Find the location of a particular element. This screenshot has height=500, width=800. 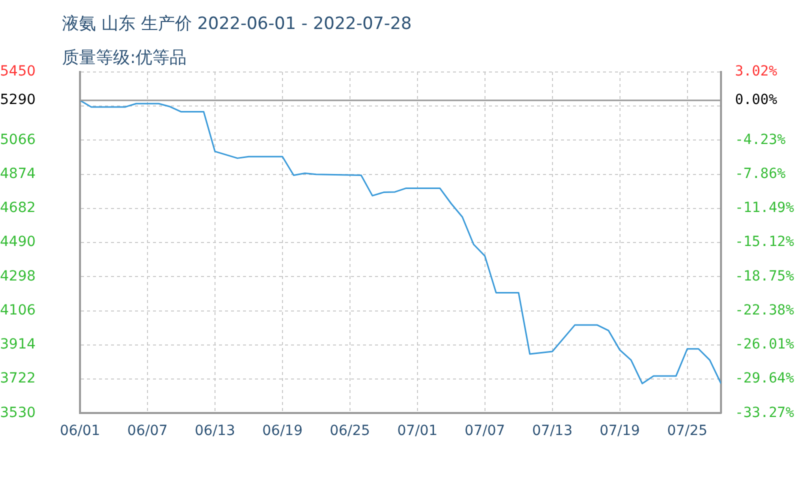

y-tick-label: 4298 is located at coordinates (18, 276).